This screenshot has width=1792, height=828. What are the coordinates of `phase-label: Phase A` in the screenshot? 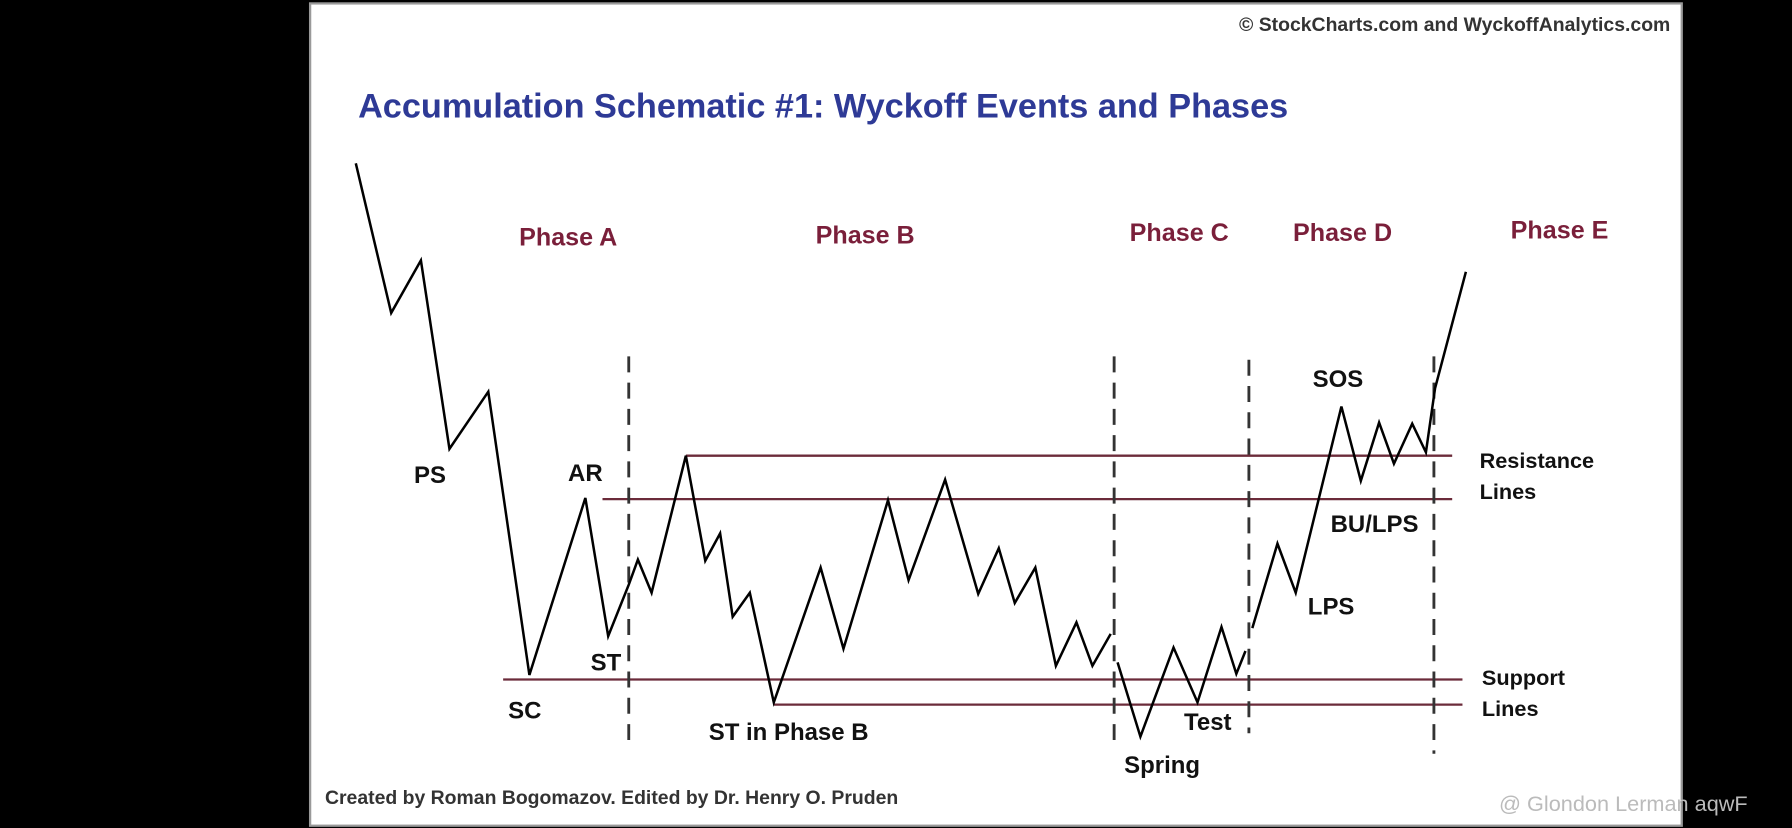 It's located at (568, 238).